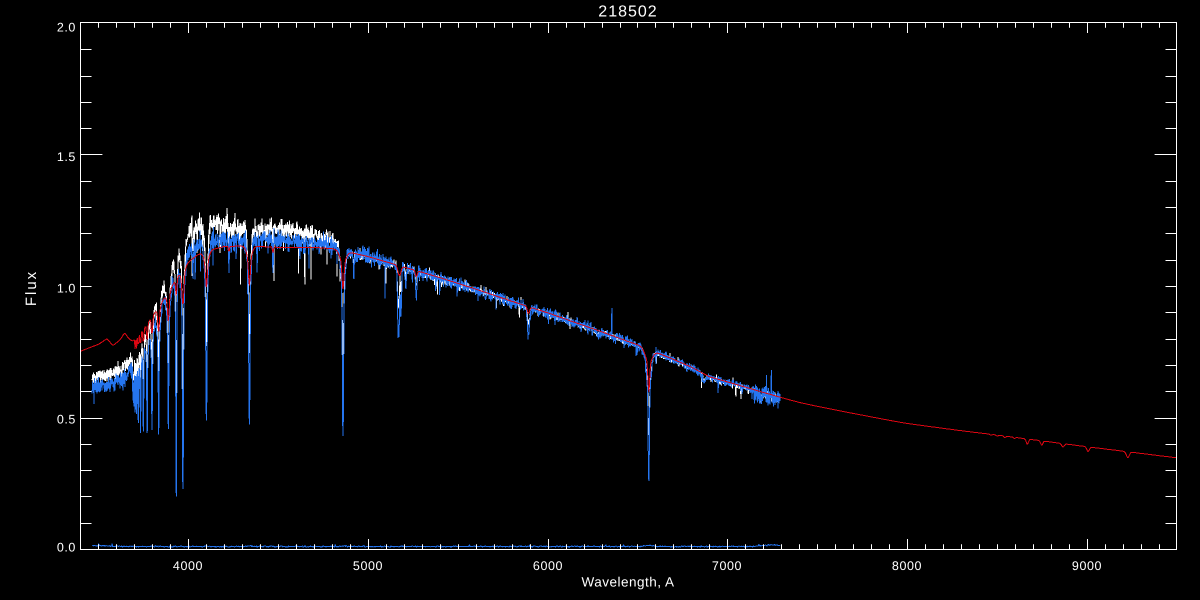  I want to click on svg-text: 5000, so click(368, 566).